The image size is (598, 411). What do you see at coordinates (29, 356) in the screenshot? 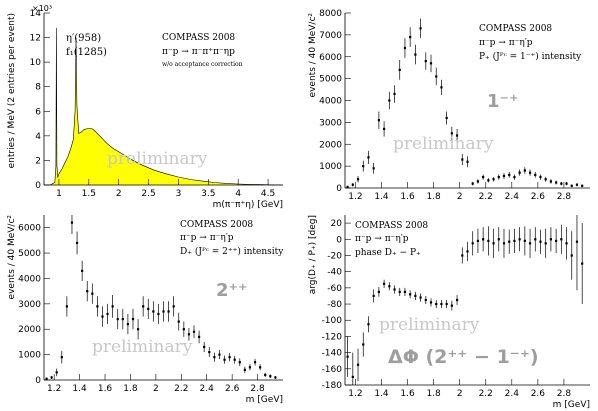
I see `y-tick-label: 1000` at bounding box center [29, 356].